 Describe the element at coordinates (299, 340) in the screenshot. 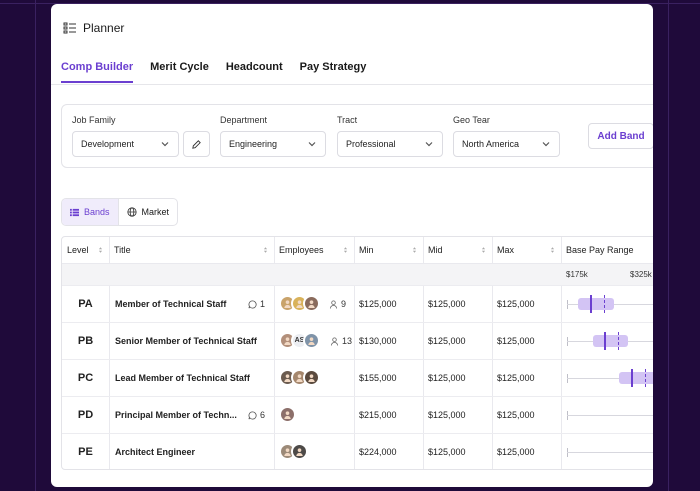

I see `employee-avatars: AS` at that location.